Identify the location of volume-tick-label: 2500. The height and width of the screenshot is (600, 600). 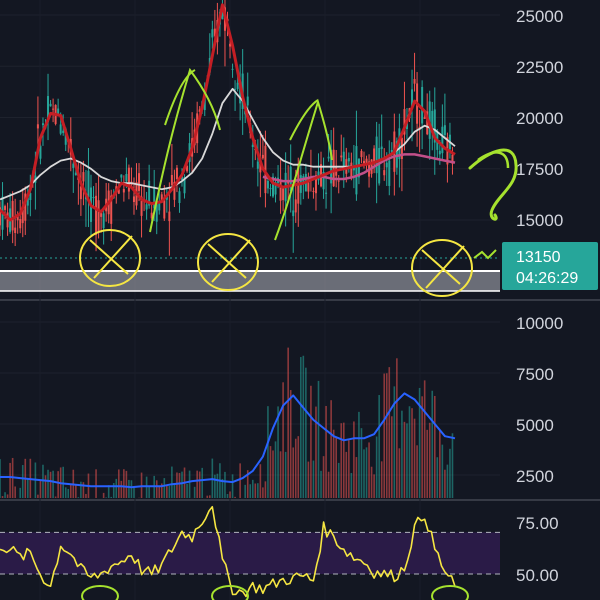
(535, 476).